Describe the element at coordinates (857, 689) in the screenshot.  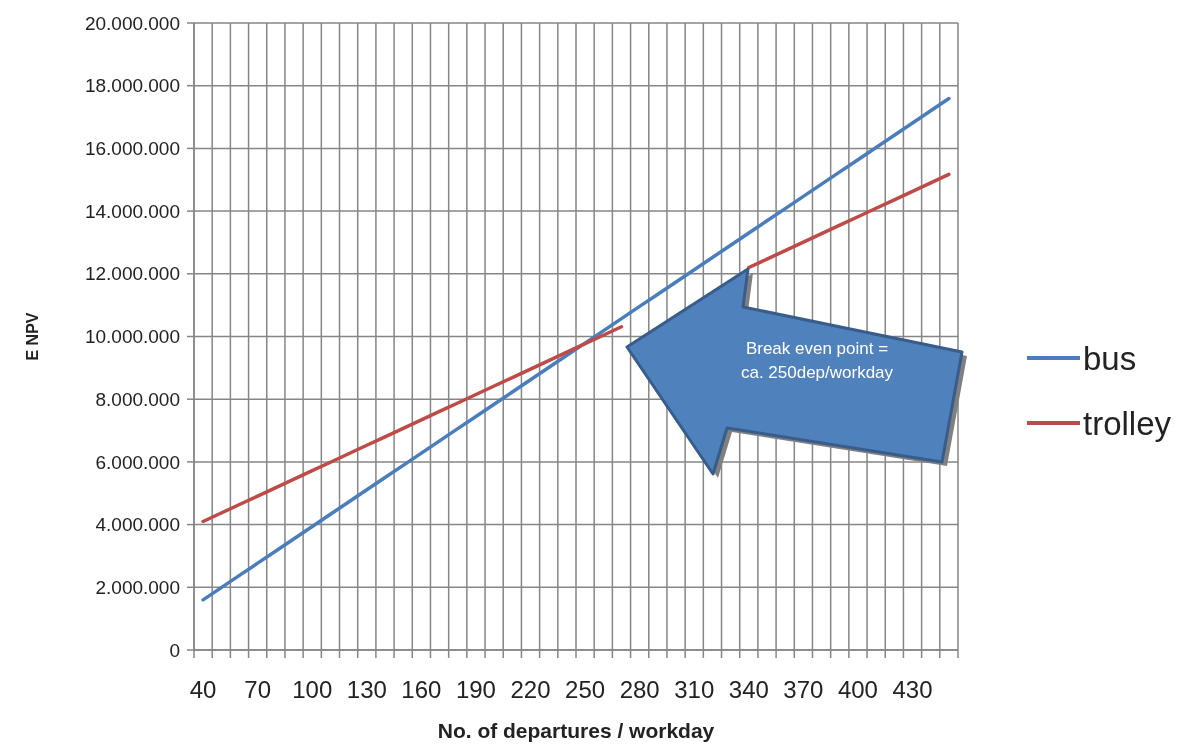
I see `x-tick-label: 400` at that location.